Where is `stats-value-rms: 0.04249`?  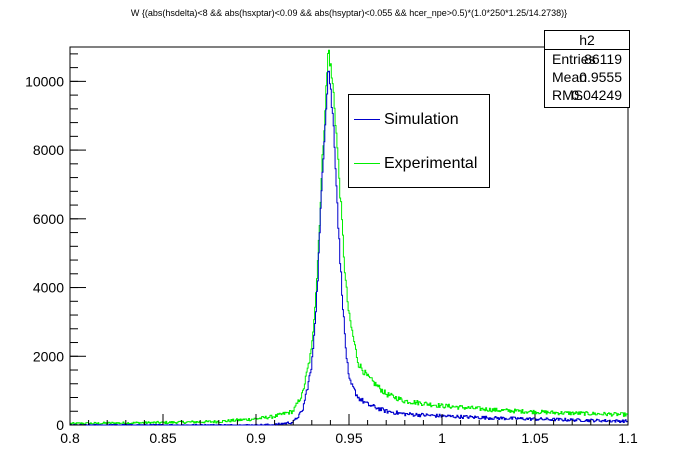 stats-value-rms: 0.04249 is located at coordinates (596, 95).